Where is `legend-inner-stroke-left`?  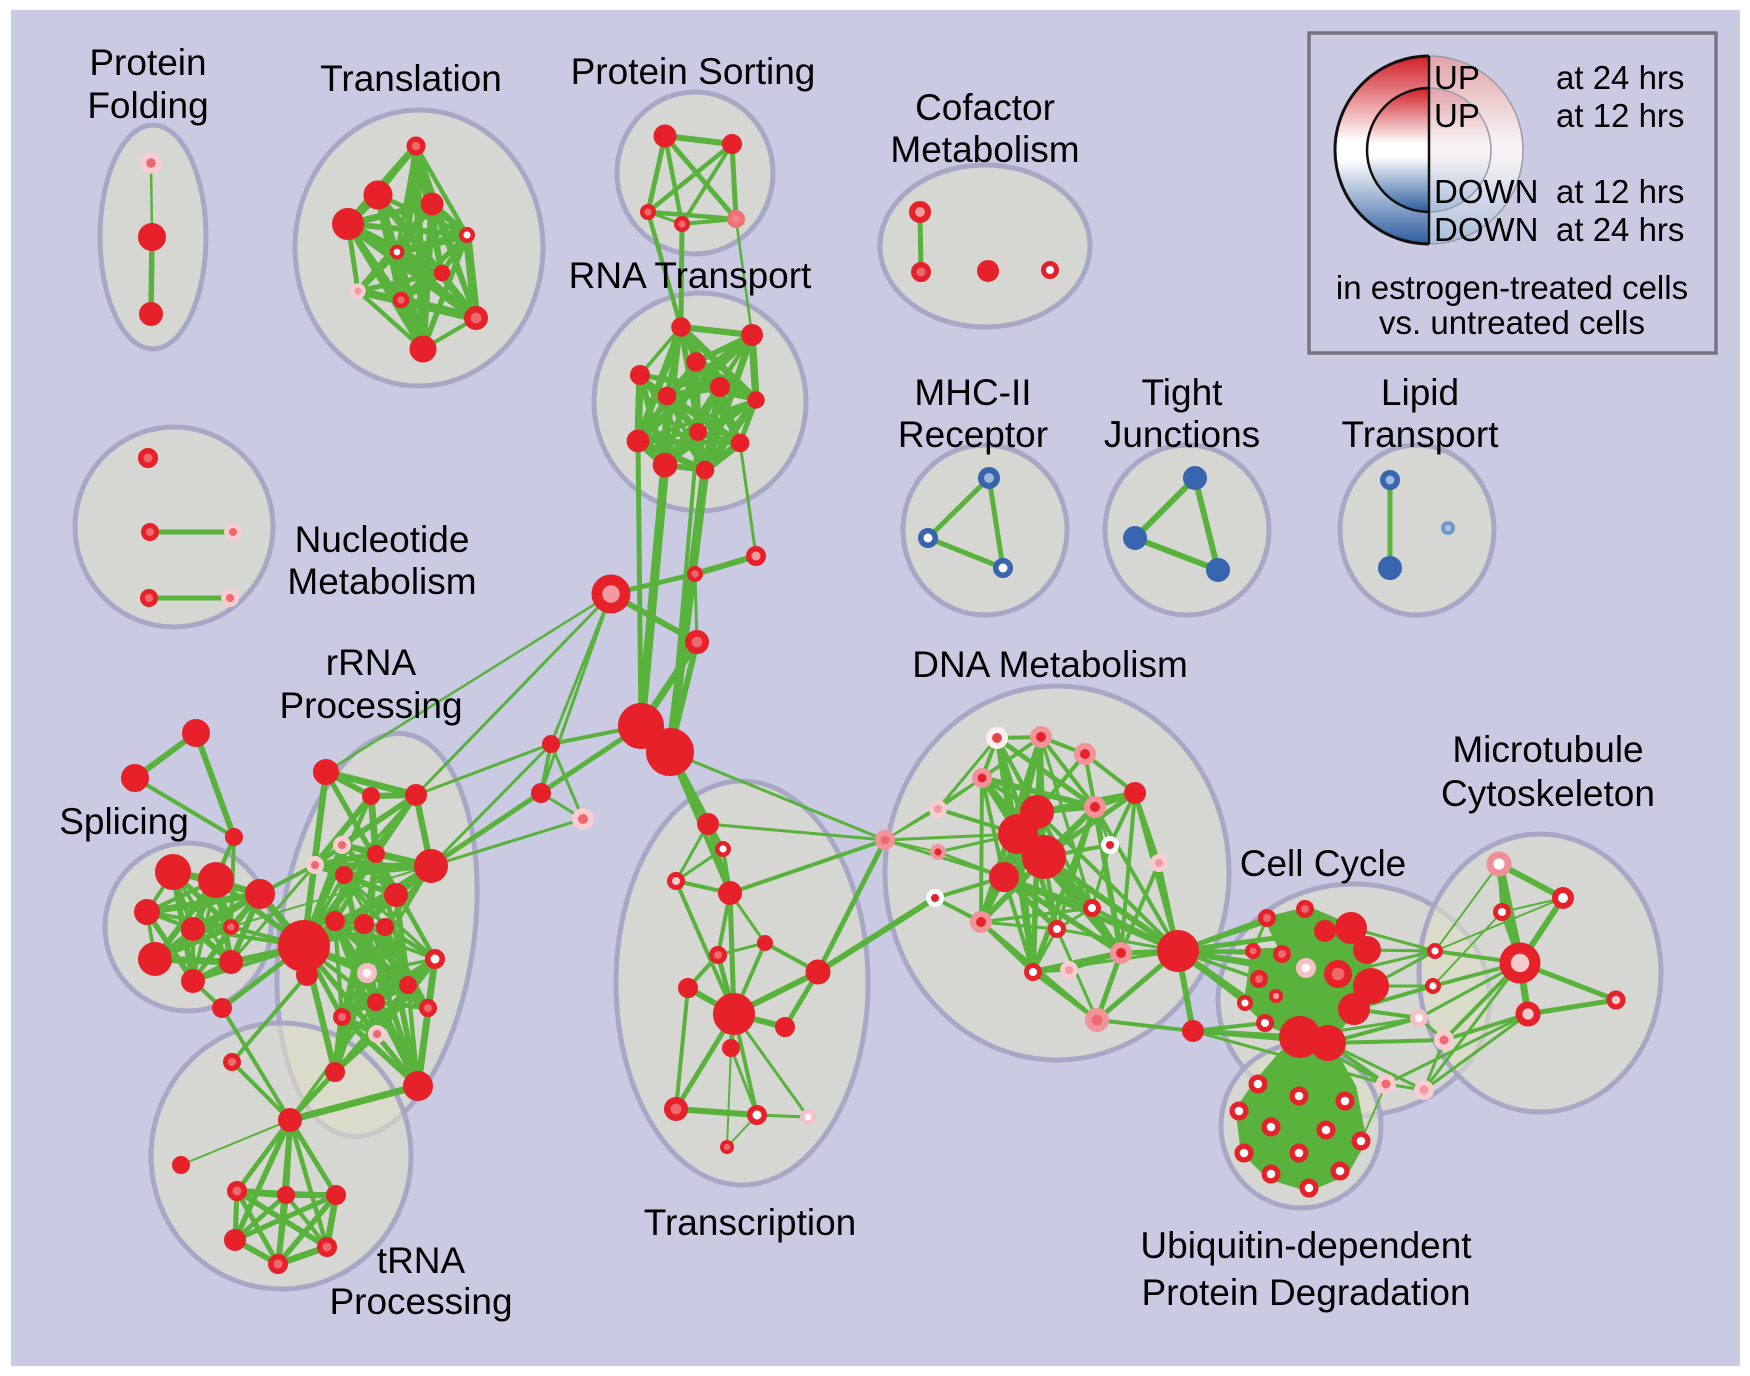
legend-inner-stroke-left is located at coordinates (1397, 150).